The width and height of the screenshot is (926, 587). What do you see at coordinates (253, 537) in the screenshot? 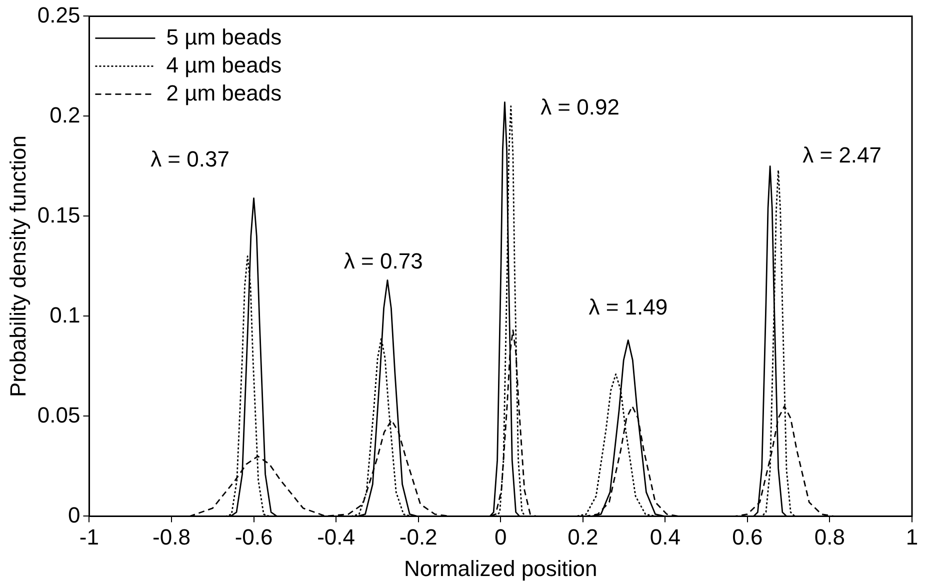
I see `x-tick-label: -0.6` at bounding box center [253, 537].